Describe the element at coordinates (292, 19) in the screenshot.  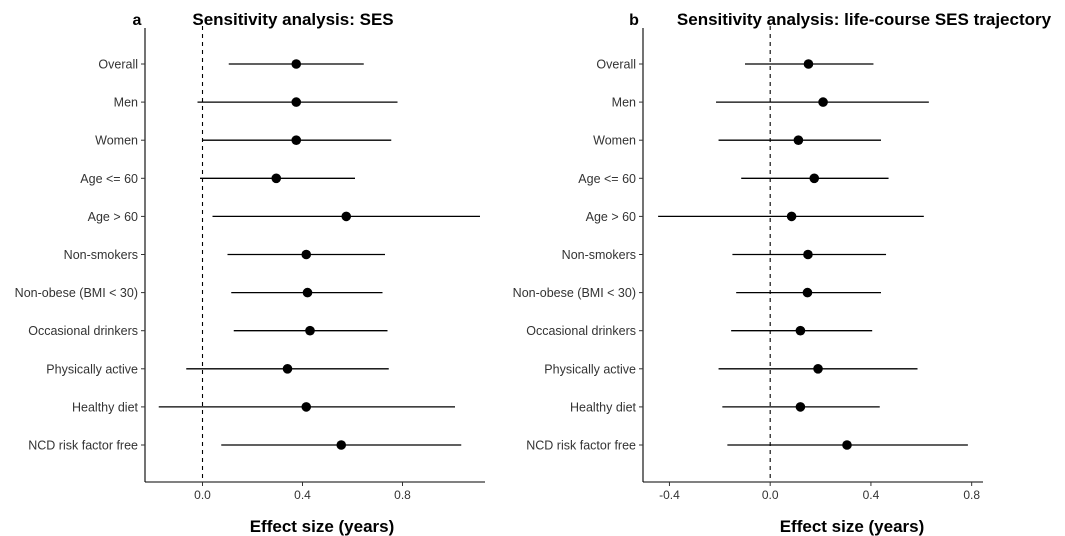
I see `panel-title: Sensitivity analysis: SES` at that location.